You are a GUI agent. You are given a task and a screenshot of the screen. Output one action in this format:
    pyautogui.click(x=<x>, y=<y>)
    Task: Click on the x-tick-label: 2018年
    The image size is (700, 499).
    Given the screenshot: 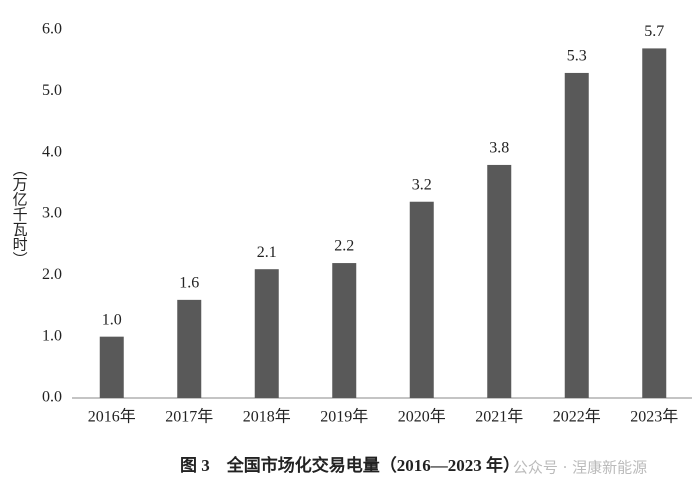 What is the action you would take?
    pyautogui.click(x=267, y=417)
    